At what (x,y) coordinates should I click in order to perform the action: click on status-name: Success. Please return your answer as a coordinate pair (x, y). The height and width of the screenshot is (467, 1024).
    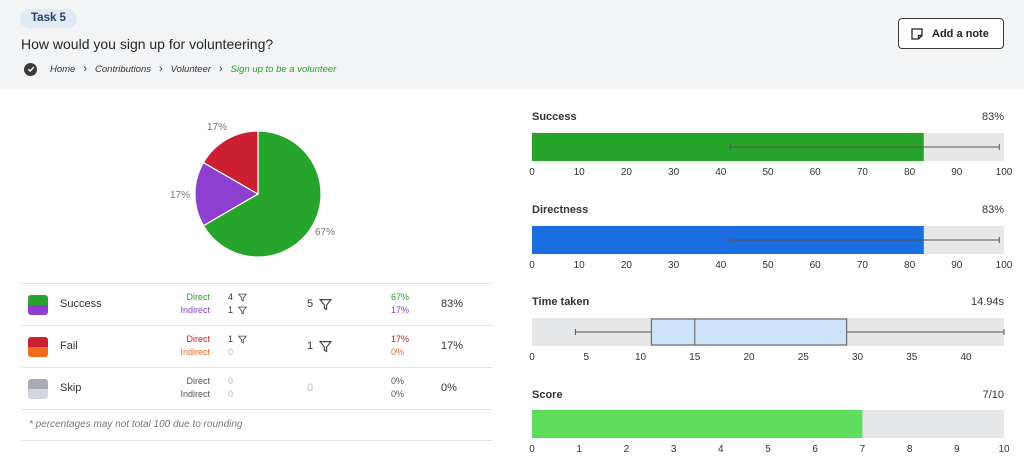
    Looking at the image, I should click on (81, 304).